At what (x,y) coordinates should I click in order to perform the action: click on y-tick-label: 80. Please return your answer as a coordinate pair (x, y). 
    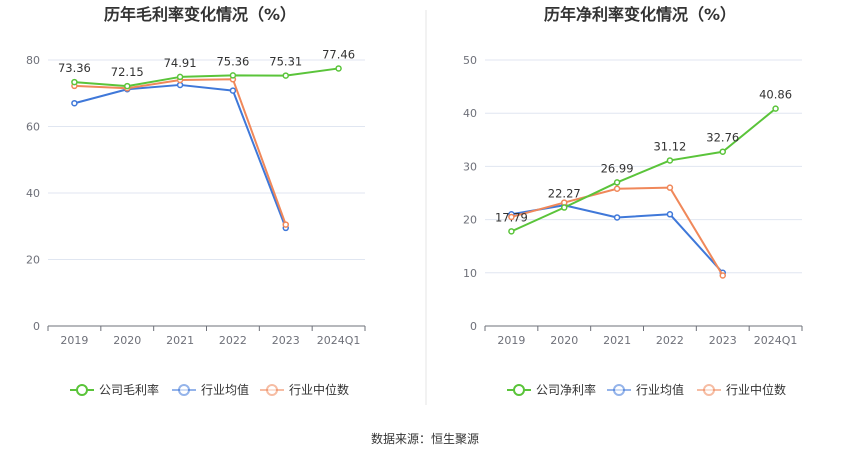
    Looking at the image, I should click on (33, 60).